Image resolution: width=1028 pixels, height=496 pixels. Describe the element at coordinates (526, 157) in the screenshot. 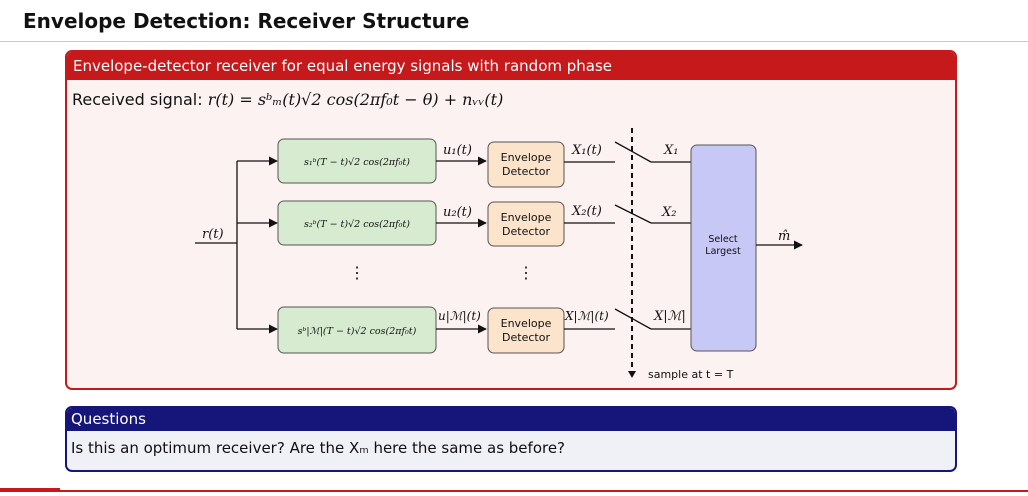

I see `envelope-detector-1-line1: Envelope` at that location.